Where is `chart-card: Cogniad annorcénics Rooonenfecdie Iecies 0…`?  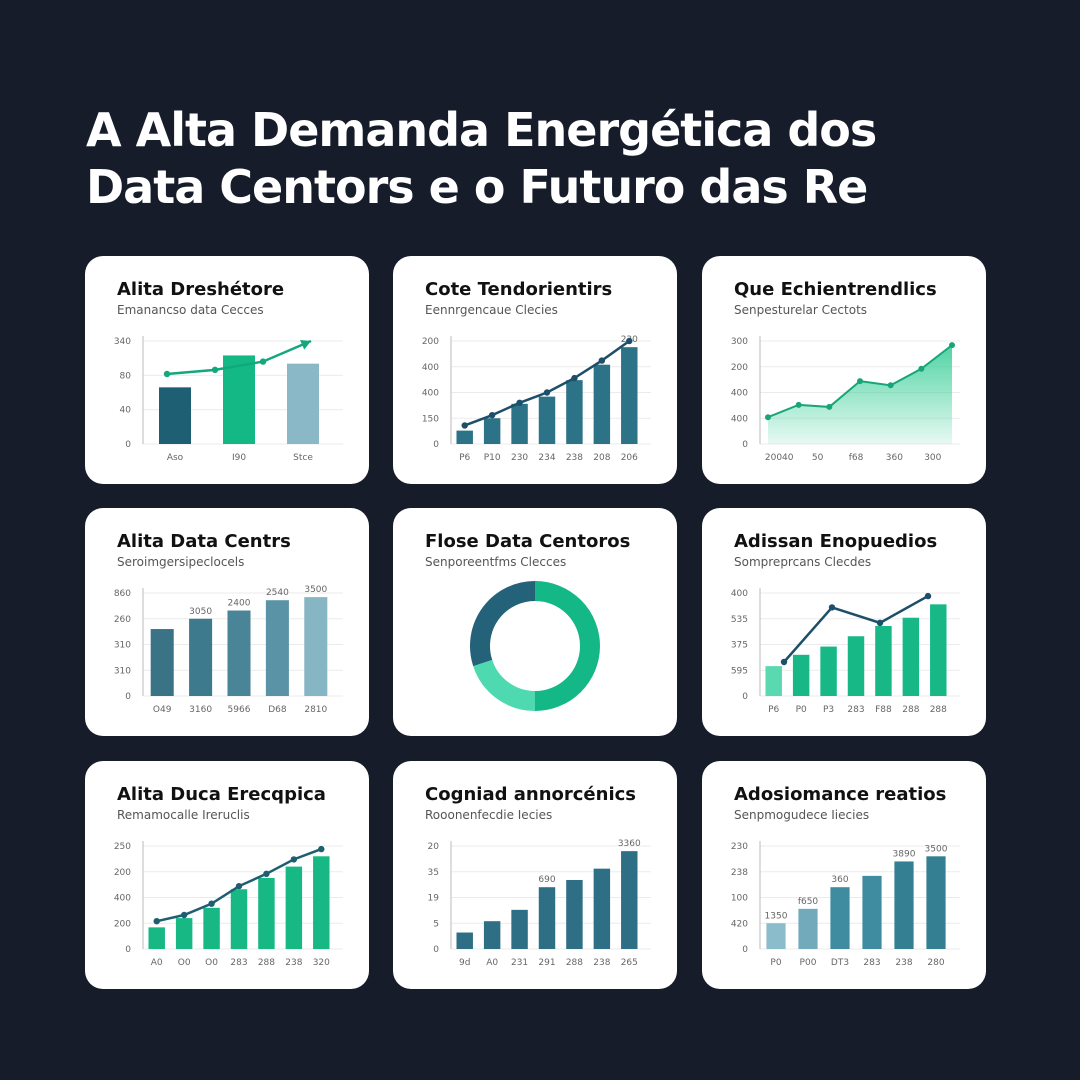 chart-card: Cogniad annorcénics Rooonenfecdie Iecies 0… is located at coordinates (535, 875).